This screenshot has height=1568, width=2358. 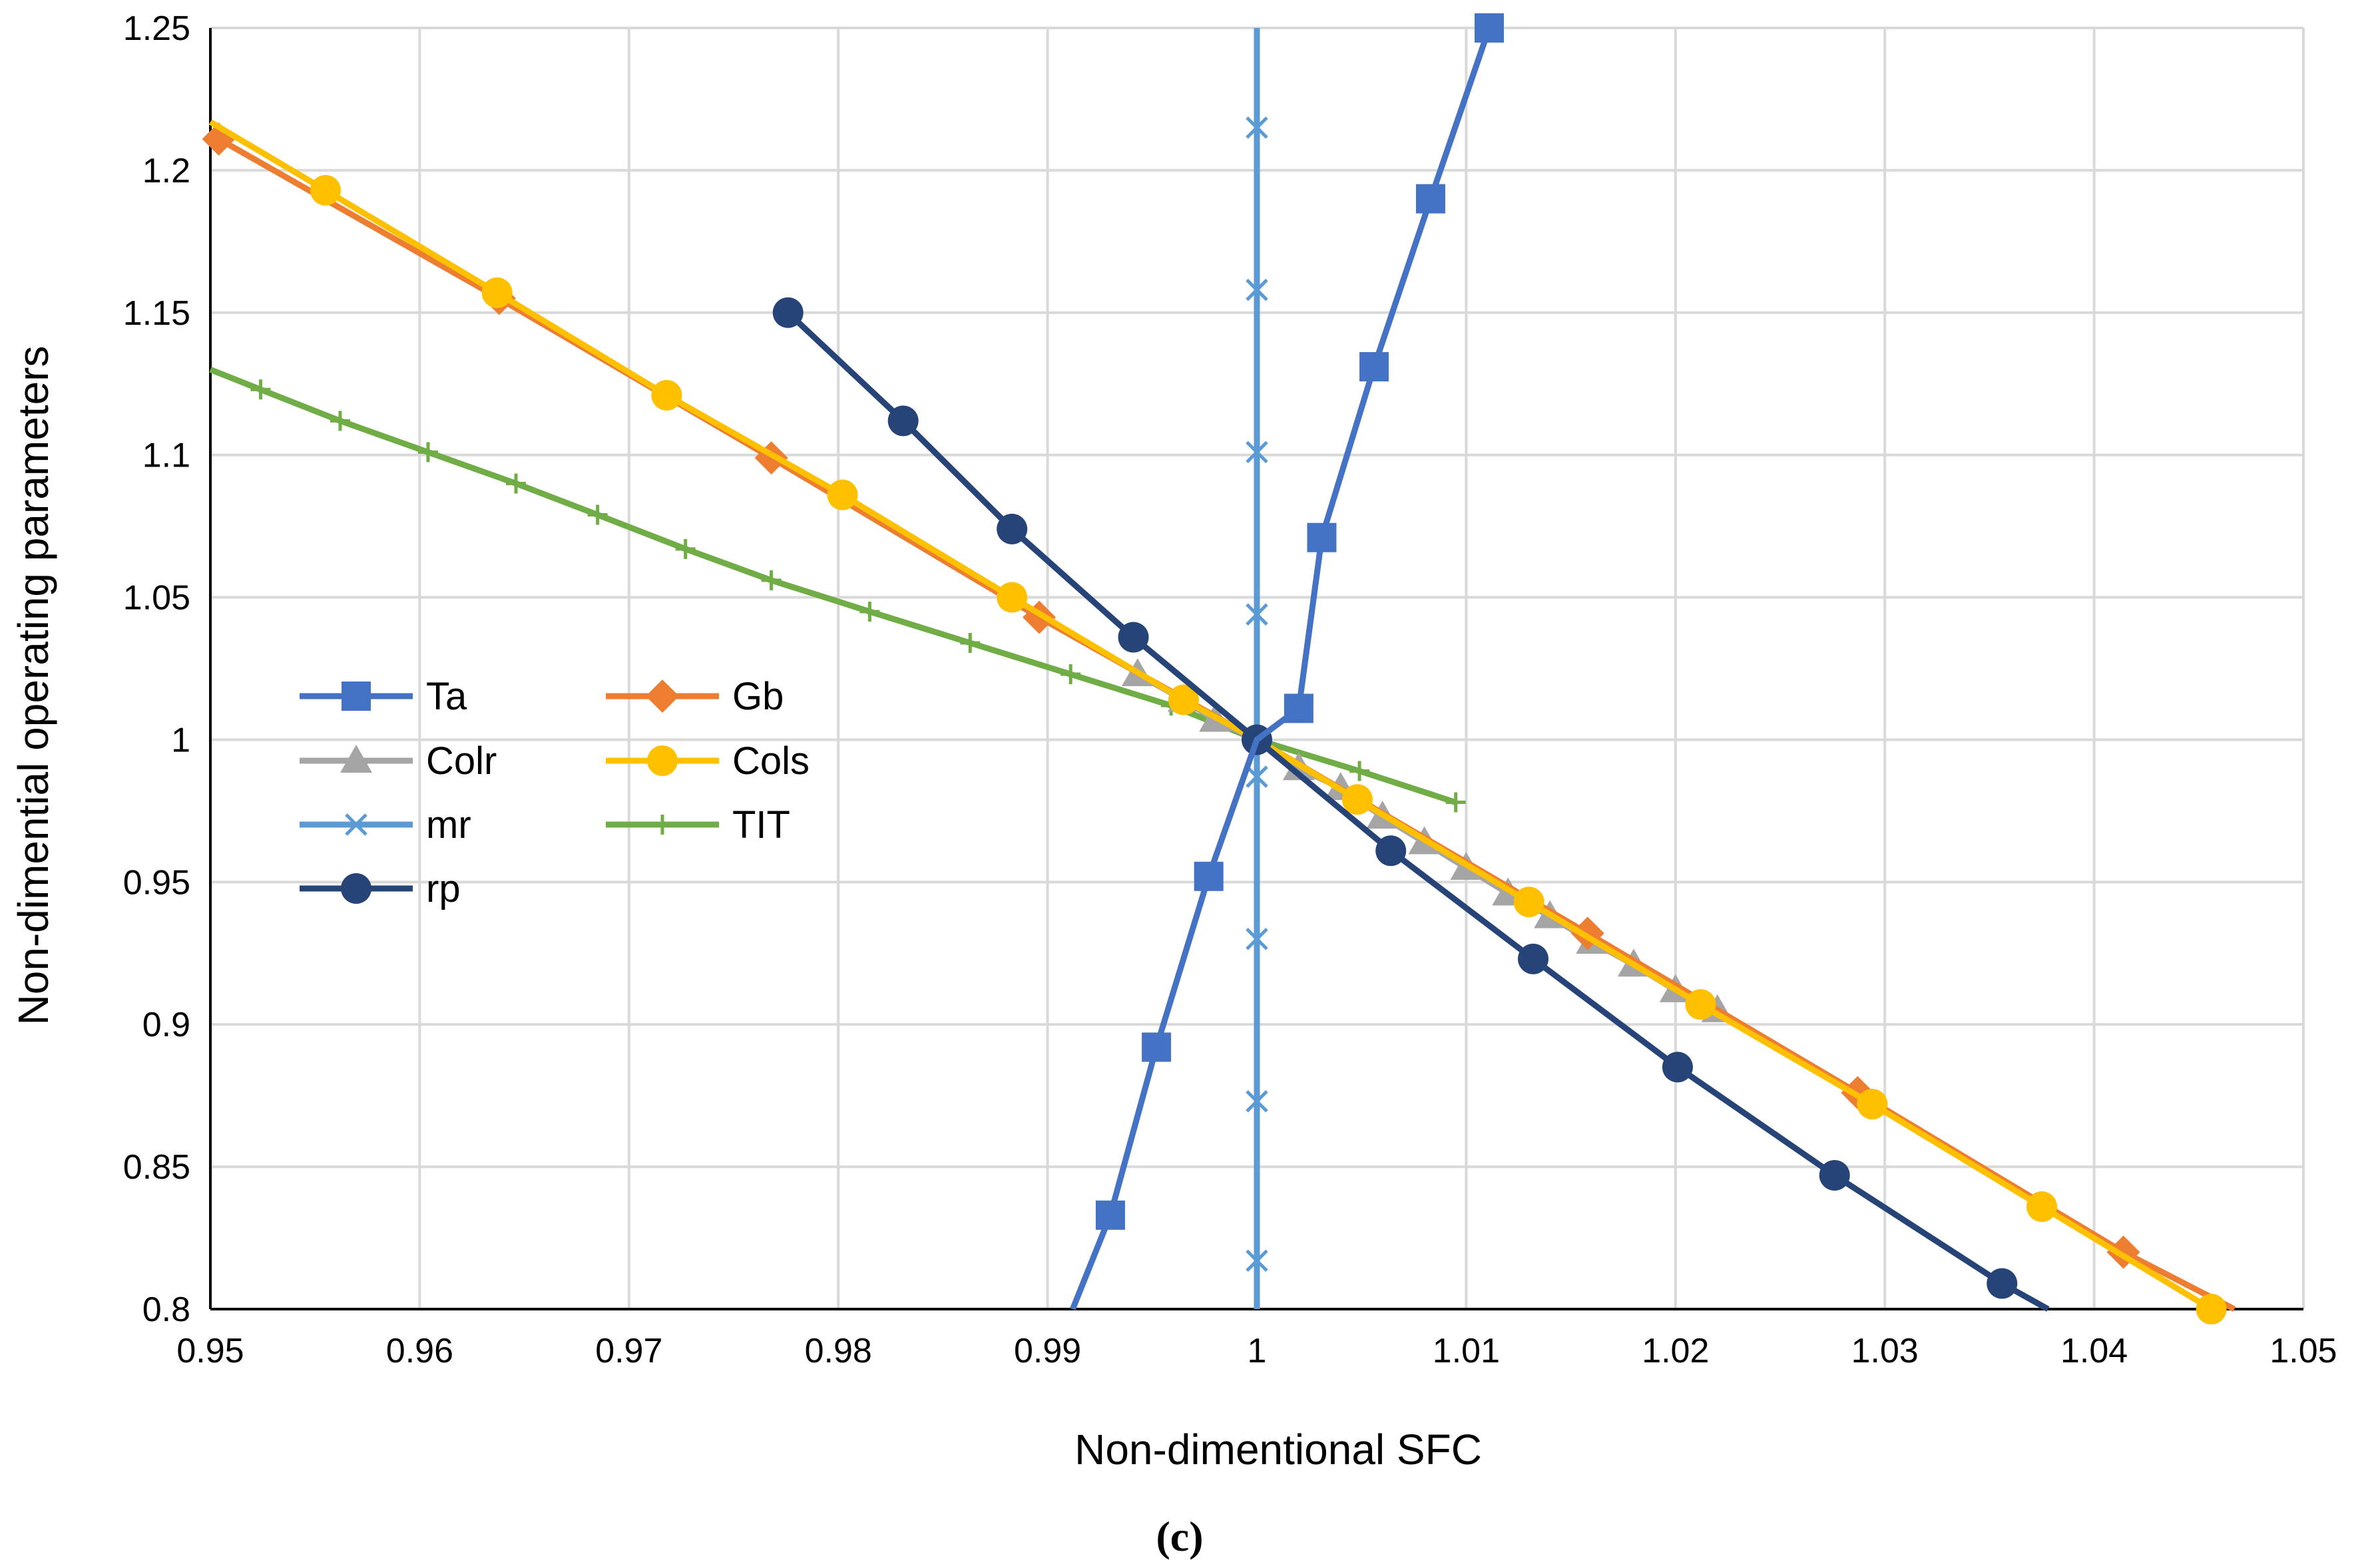 I want to click on series-mr, so click(x=1257, y=668).